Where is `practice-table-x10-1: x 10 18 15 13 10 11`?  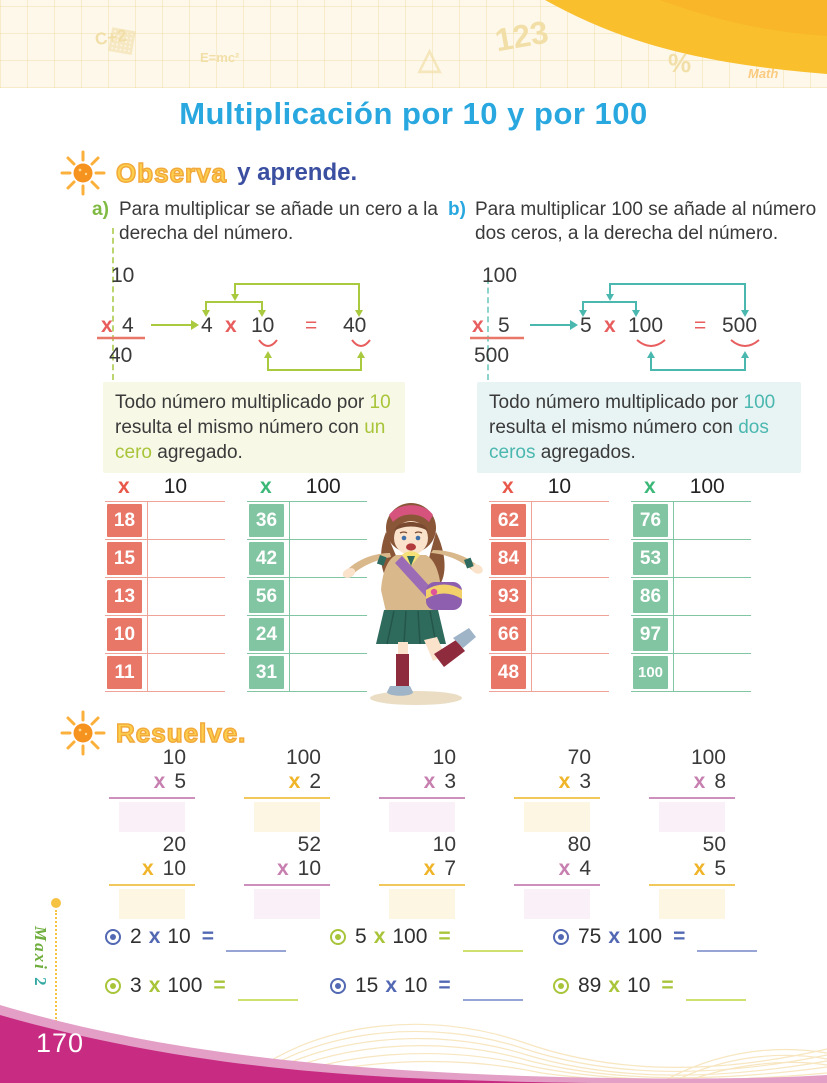
practice-table-x10-1: x 10 18 15 13 10 11 is located at coordinates (165, 582).